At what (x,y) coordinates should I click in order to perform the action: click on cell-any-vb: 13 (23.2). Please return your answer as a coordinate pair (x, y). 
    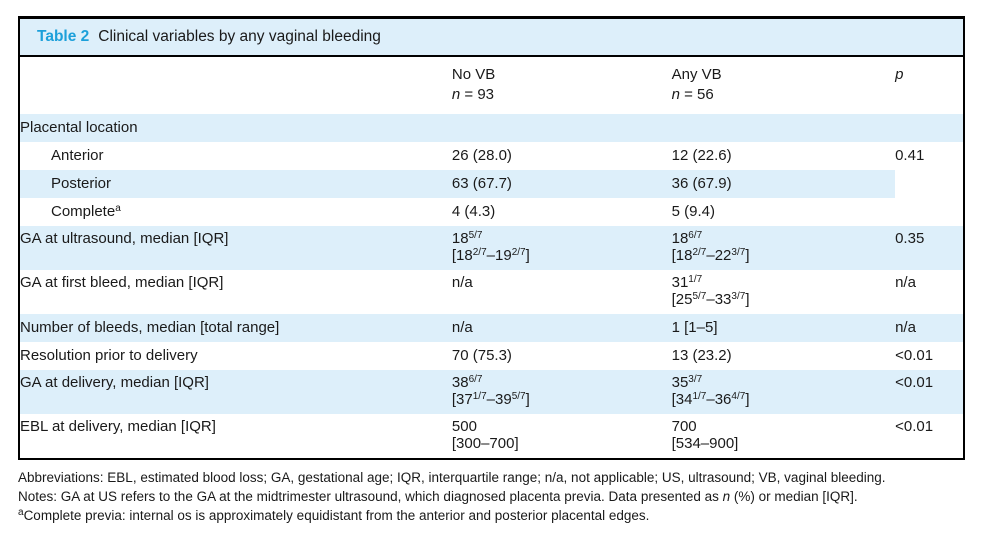
    Looking at the image, I should click on (701, 355).